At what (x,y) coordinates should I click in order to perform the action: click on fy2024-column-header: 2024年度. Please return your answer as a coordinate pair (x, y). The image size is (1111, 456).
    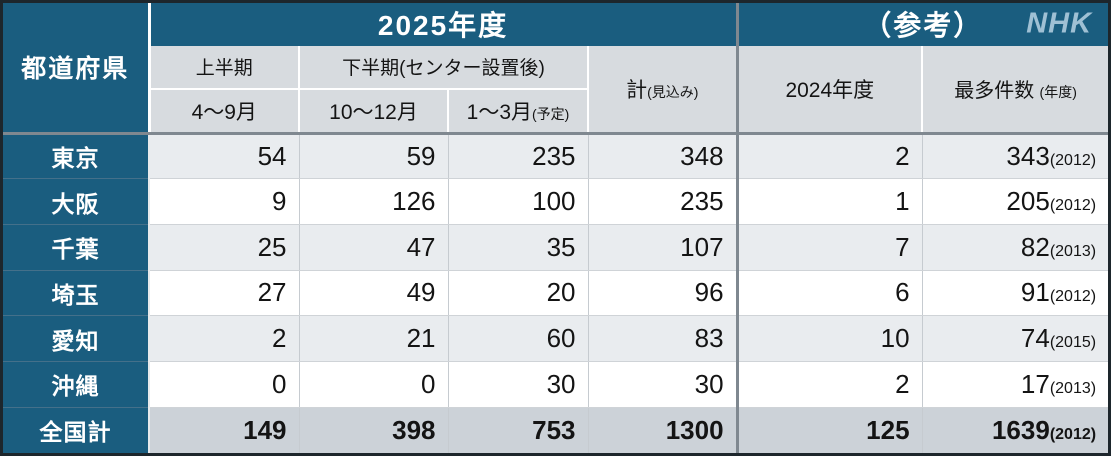
    Looking at the image, I should click on (830, 90).